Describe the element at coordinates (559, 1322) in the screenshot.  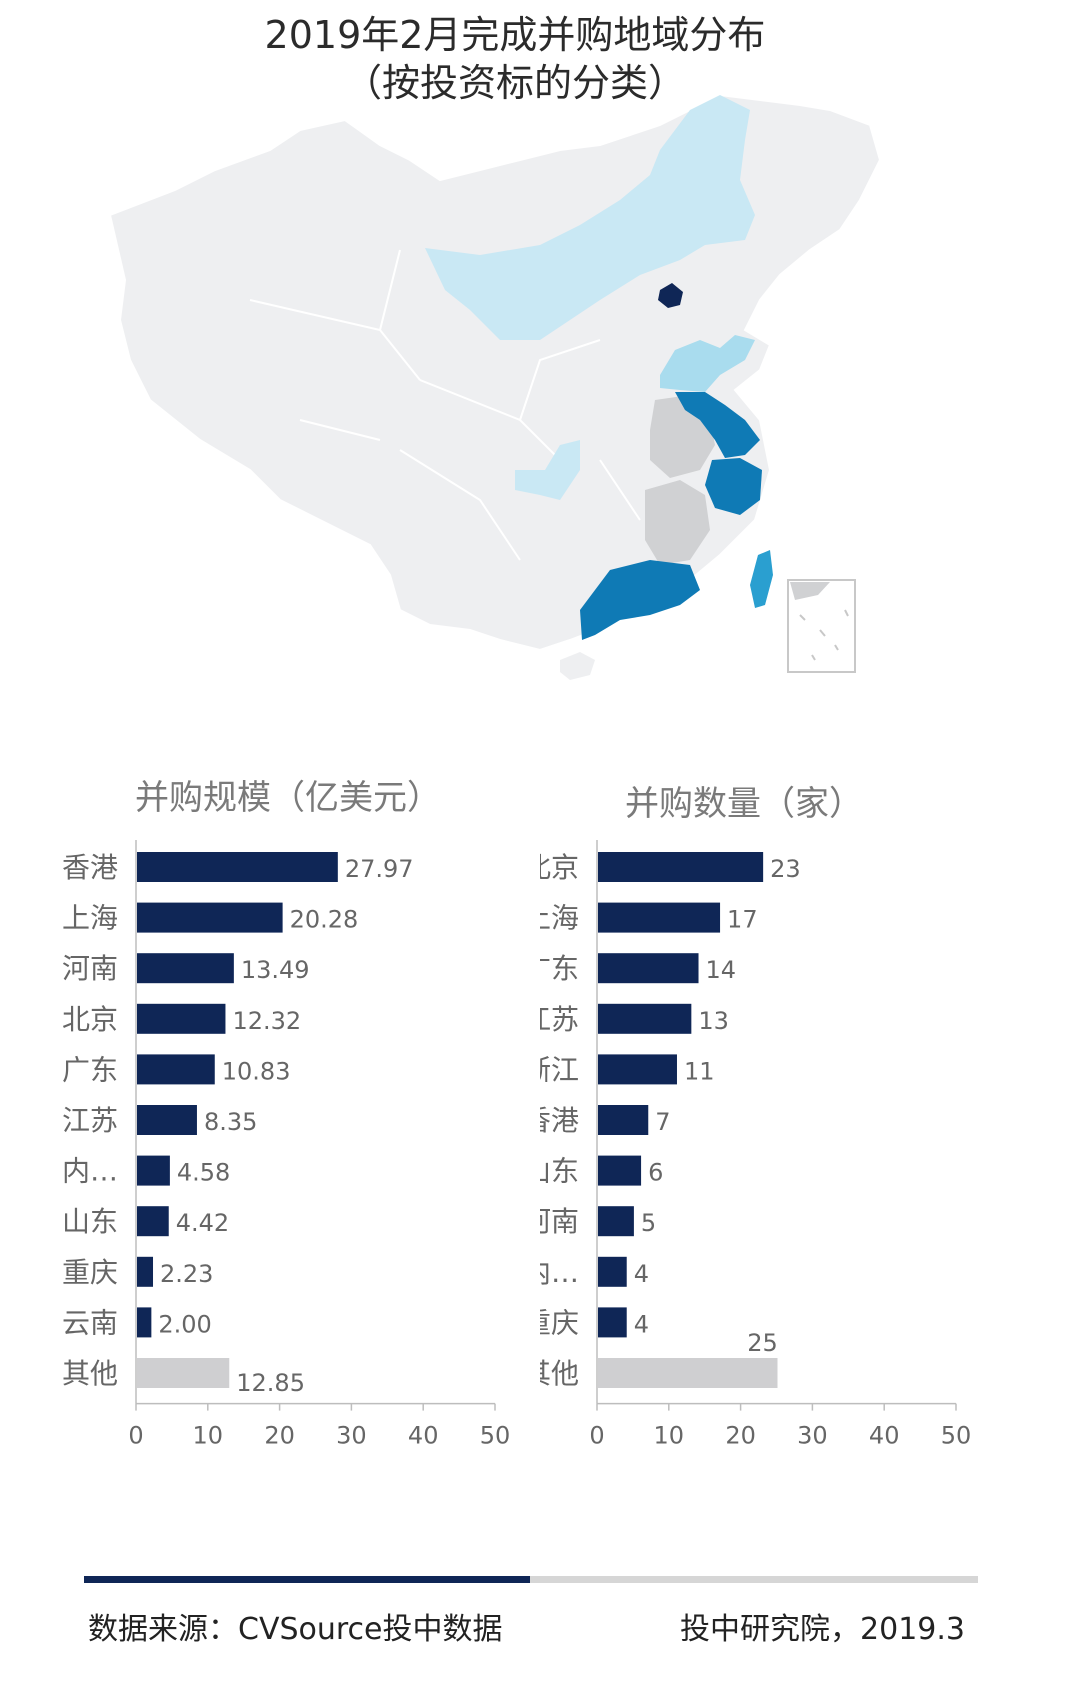
I see `chart-1-category-label: 重庆` at that location.